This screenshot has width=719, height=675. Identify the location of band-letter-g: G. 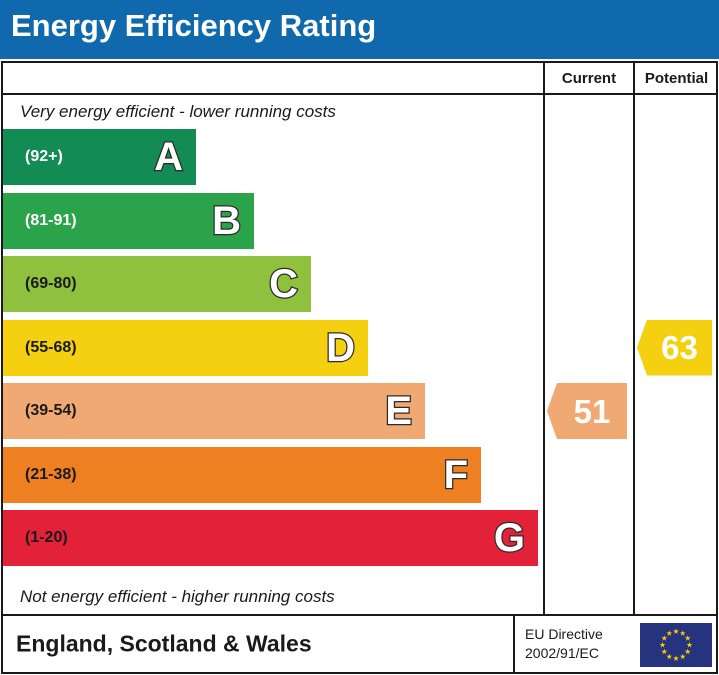
(510, 538).